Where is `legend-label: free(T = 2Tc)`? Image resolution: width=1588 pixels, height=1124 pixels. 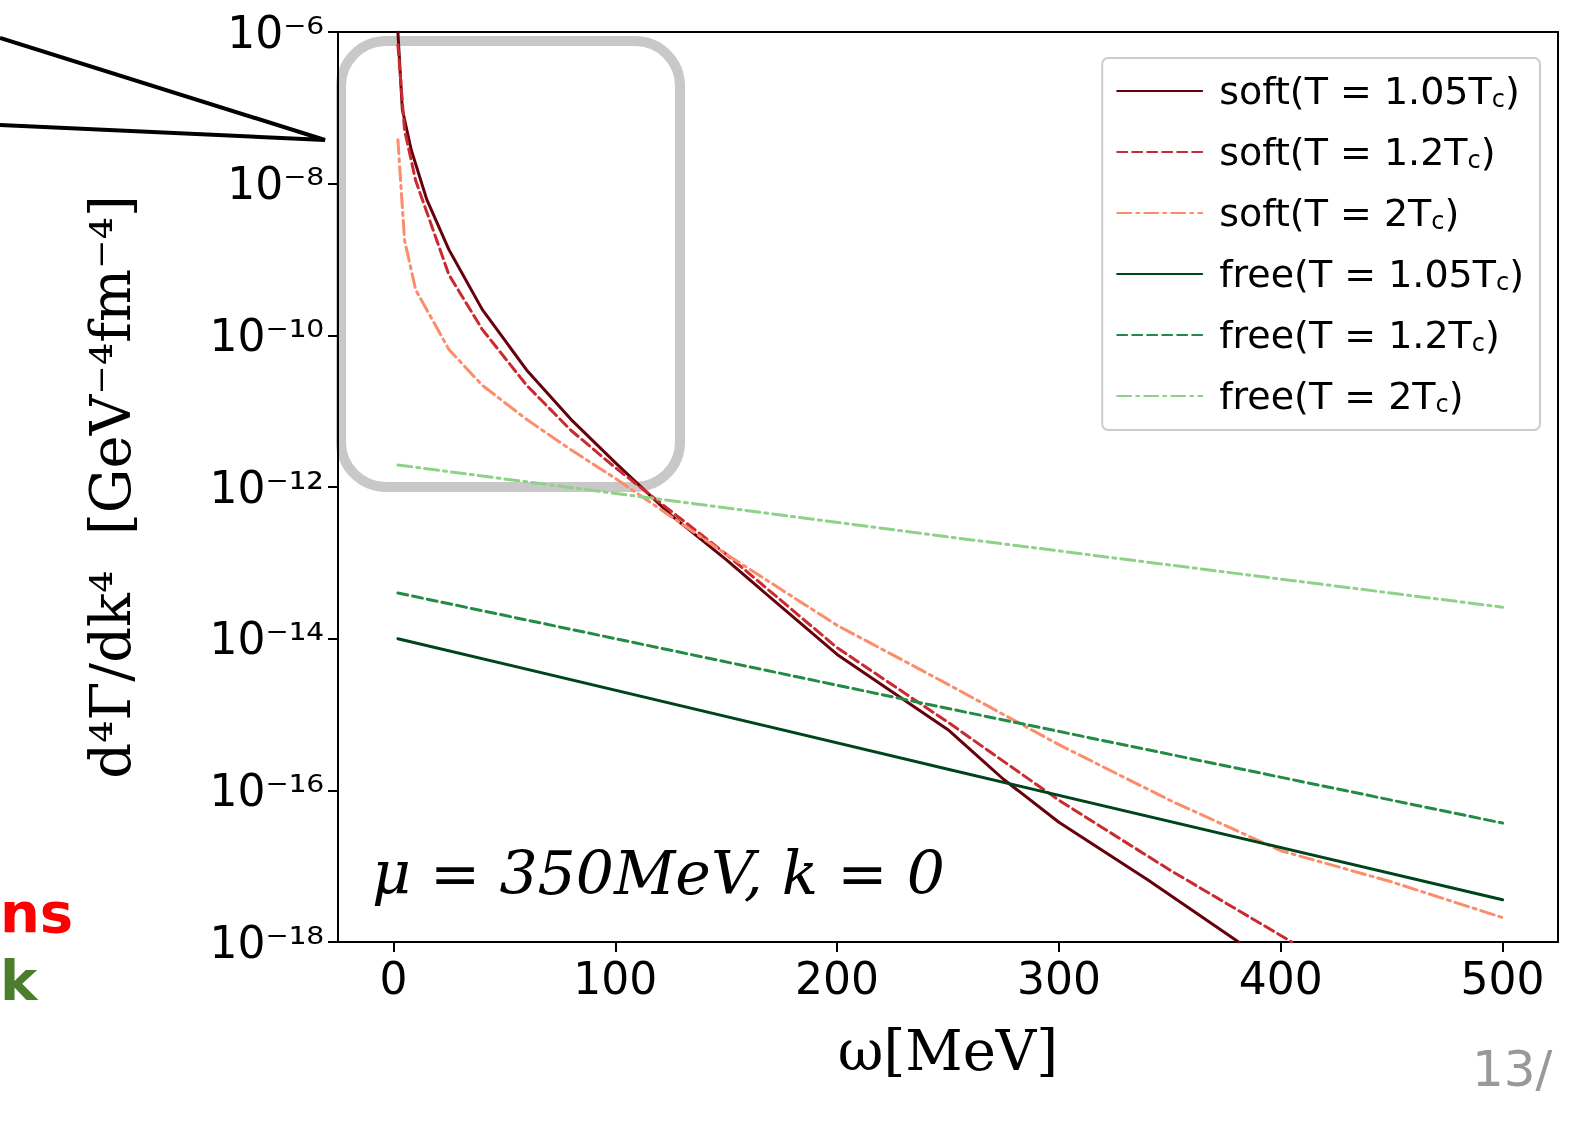
legend-label: free(T = 2Tc) is located at coordinates (1341, 396).